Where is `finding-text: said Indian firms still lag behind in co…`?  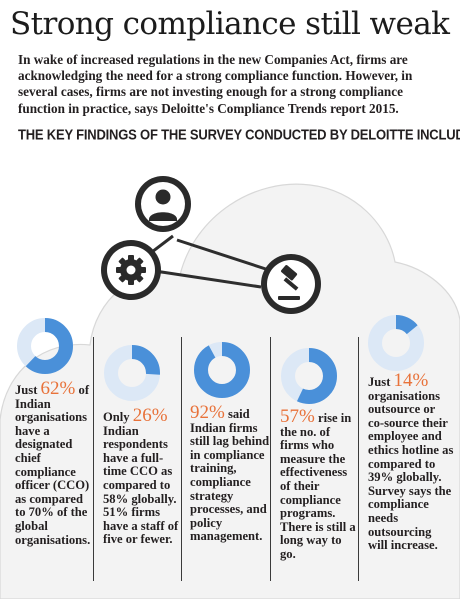
finding-text: said Indian firms still lag behind in co… is located at coordinates (230, 475).